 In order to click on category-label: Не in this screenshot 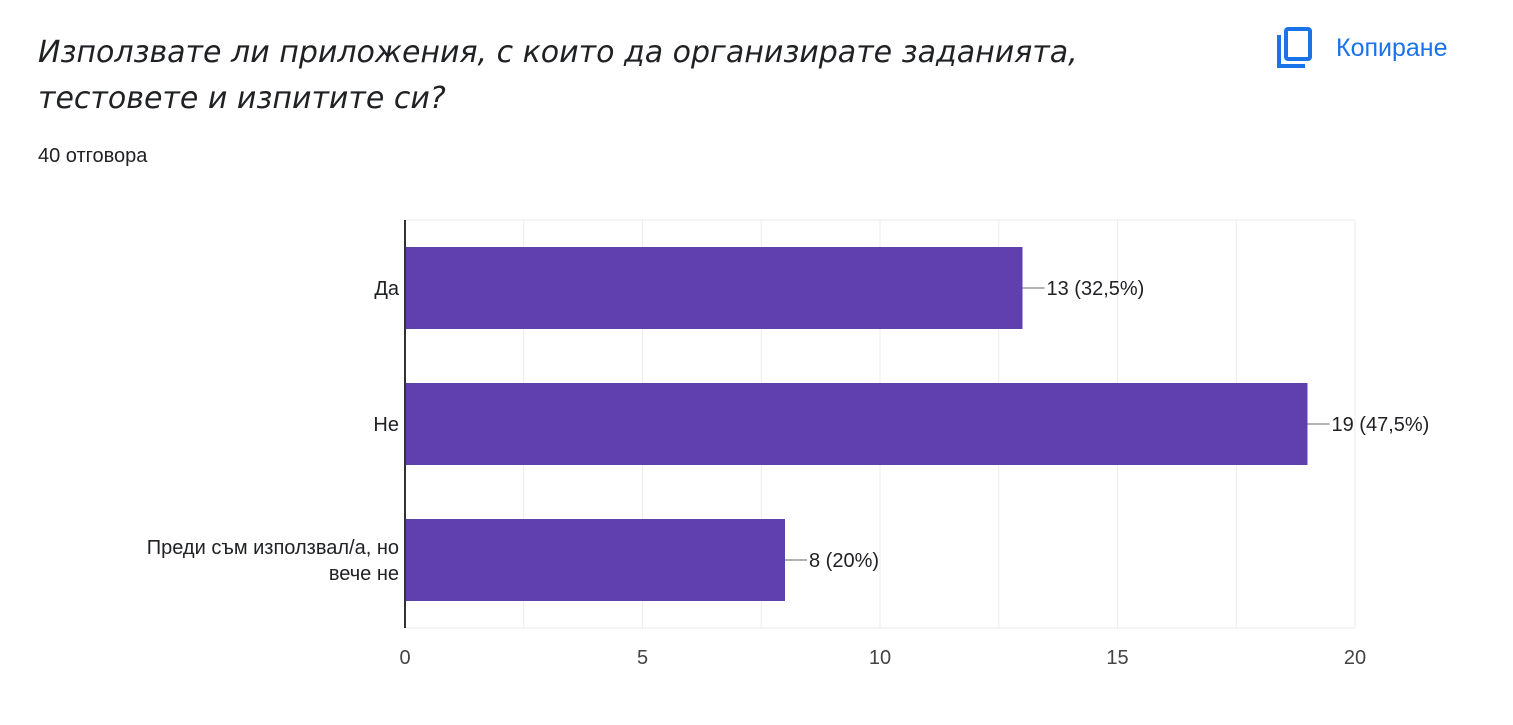, I will do `click(386, 425)`.